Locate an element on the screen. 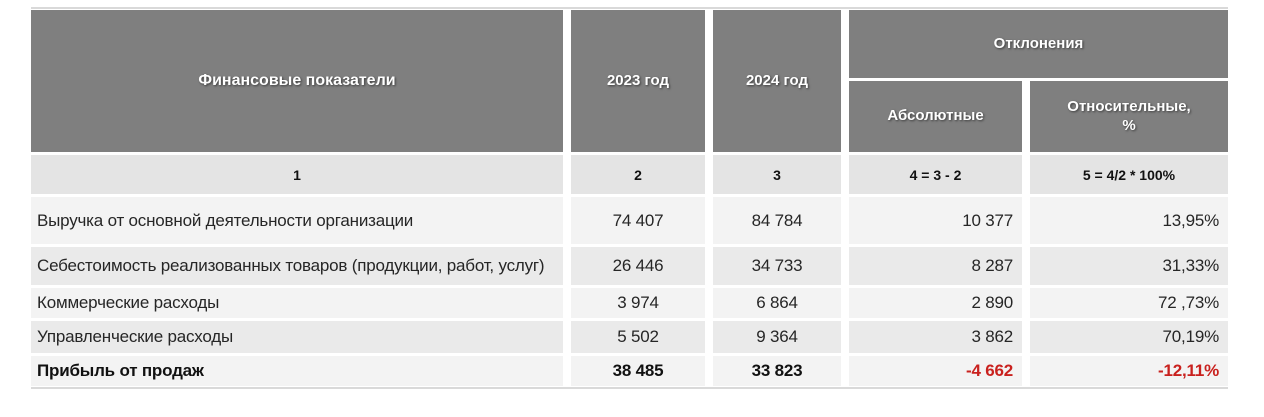  row-revenue-abs-deviation: 10 377 is located at coordinates (935, 220).